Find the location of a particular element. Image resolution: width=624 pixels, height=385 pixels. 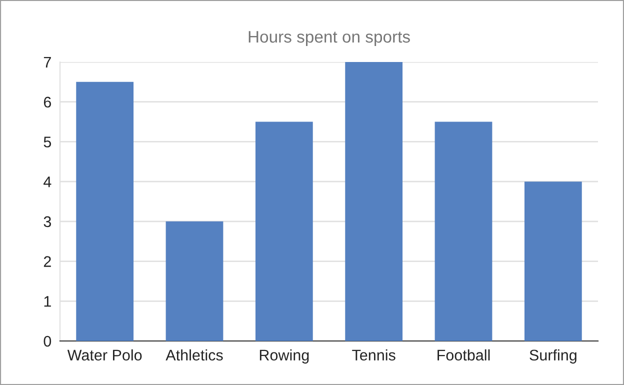

y-tick-label: 5 is located at coordinates (48, 142).